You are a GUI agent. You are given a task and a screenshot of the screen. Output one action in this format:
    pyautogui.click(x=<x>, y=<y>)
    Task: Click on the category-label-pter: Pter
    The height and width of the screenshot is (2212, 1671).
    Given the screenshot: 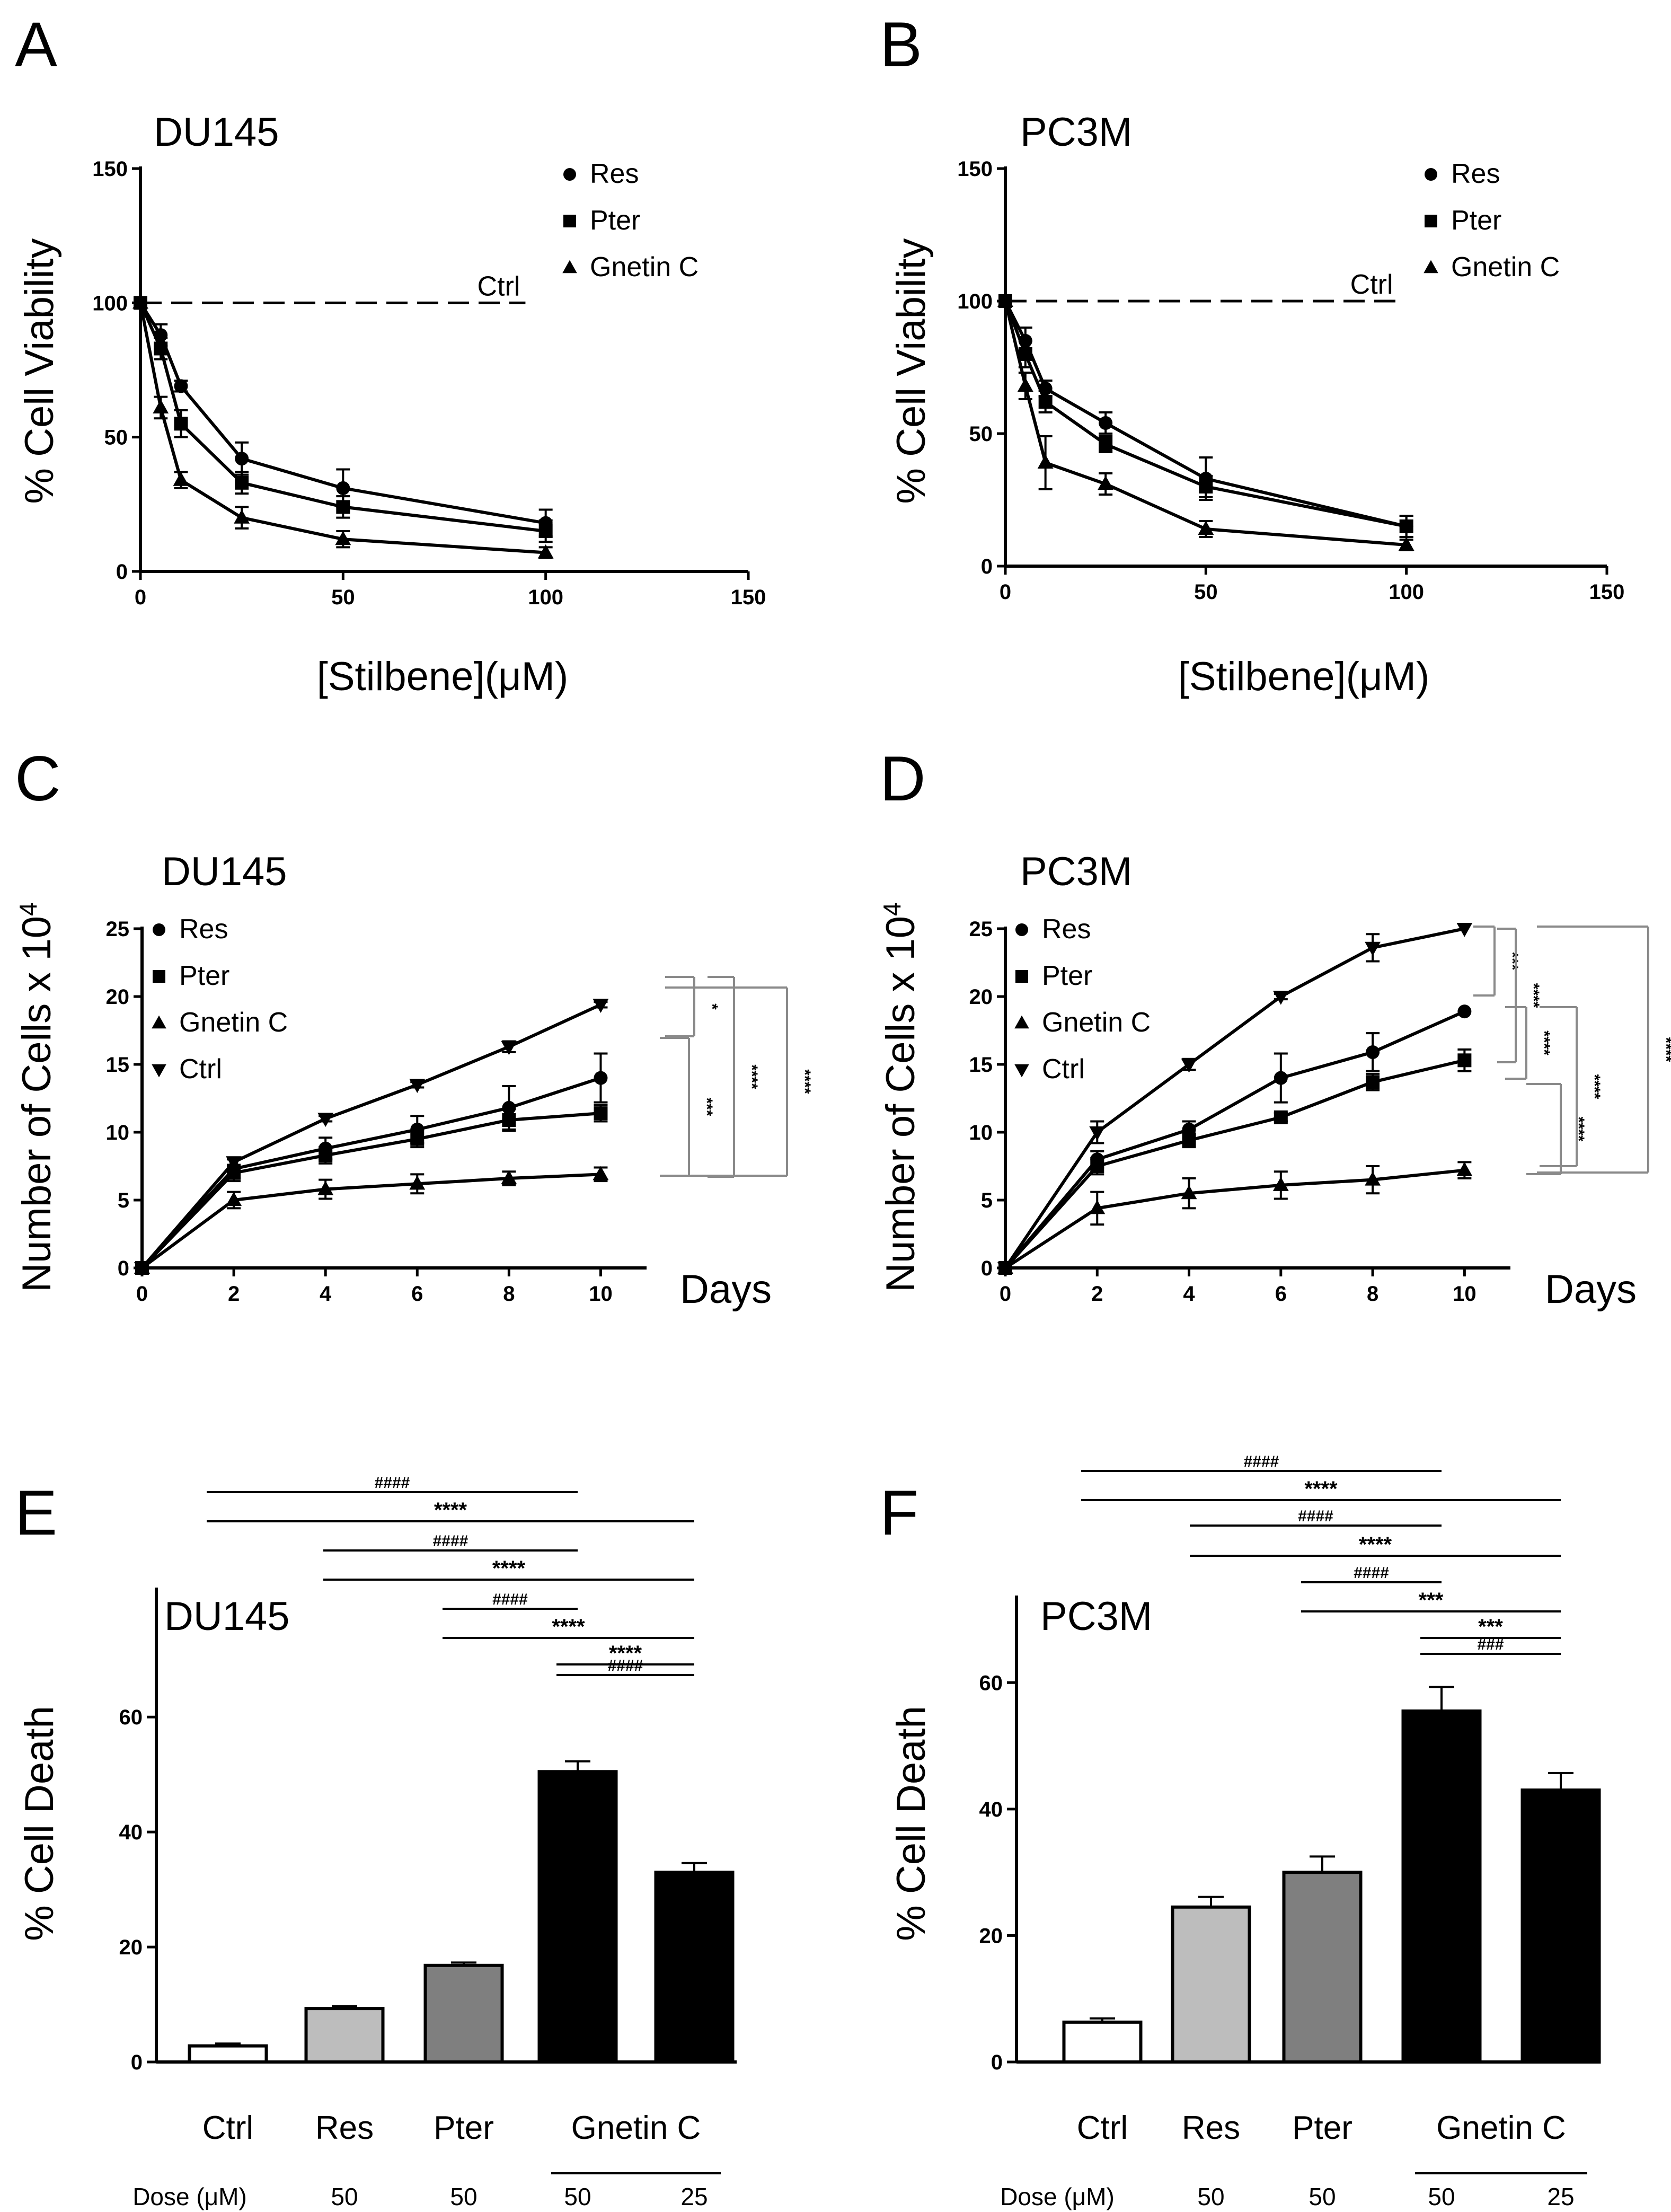 What is the action you would take?
    pyautogui.click(x=464, y=2128)
    